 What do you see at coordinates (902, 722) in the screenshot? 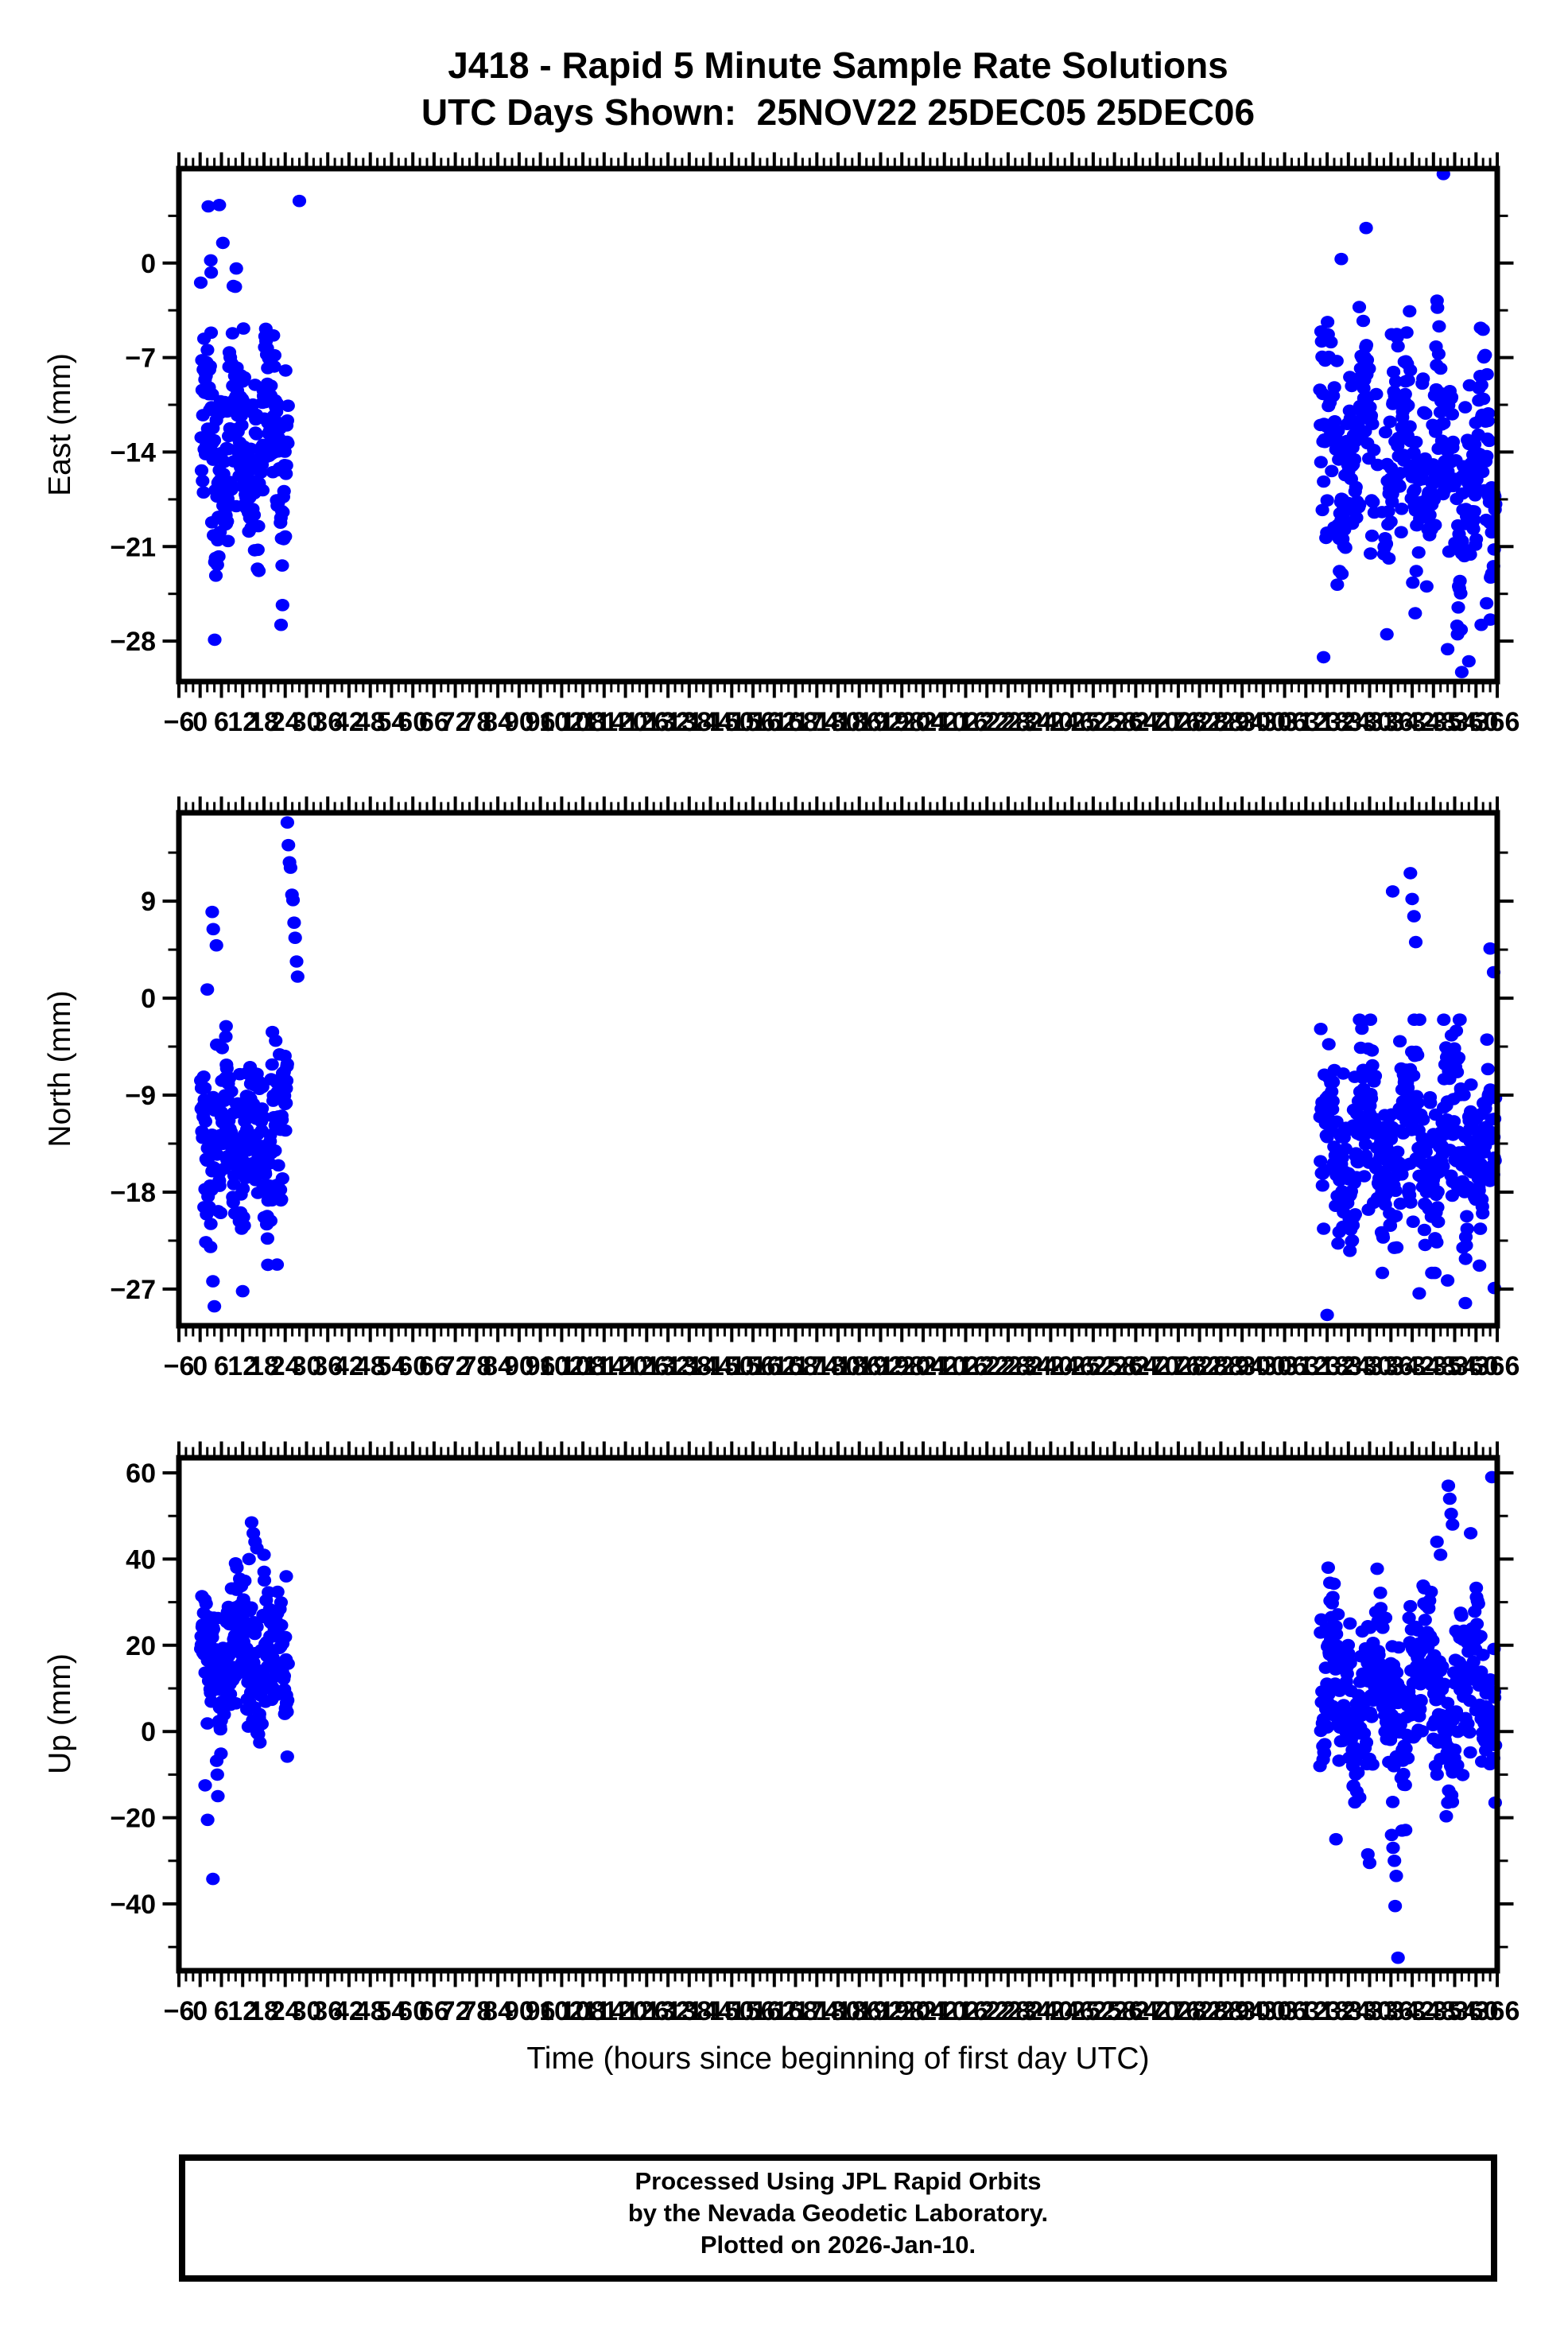
I see `x-tick-label: 198` at bounding box center [902, 722].